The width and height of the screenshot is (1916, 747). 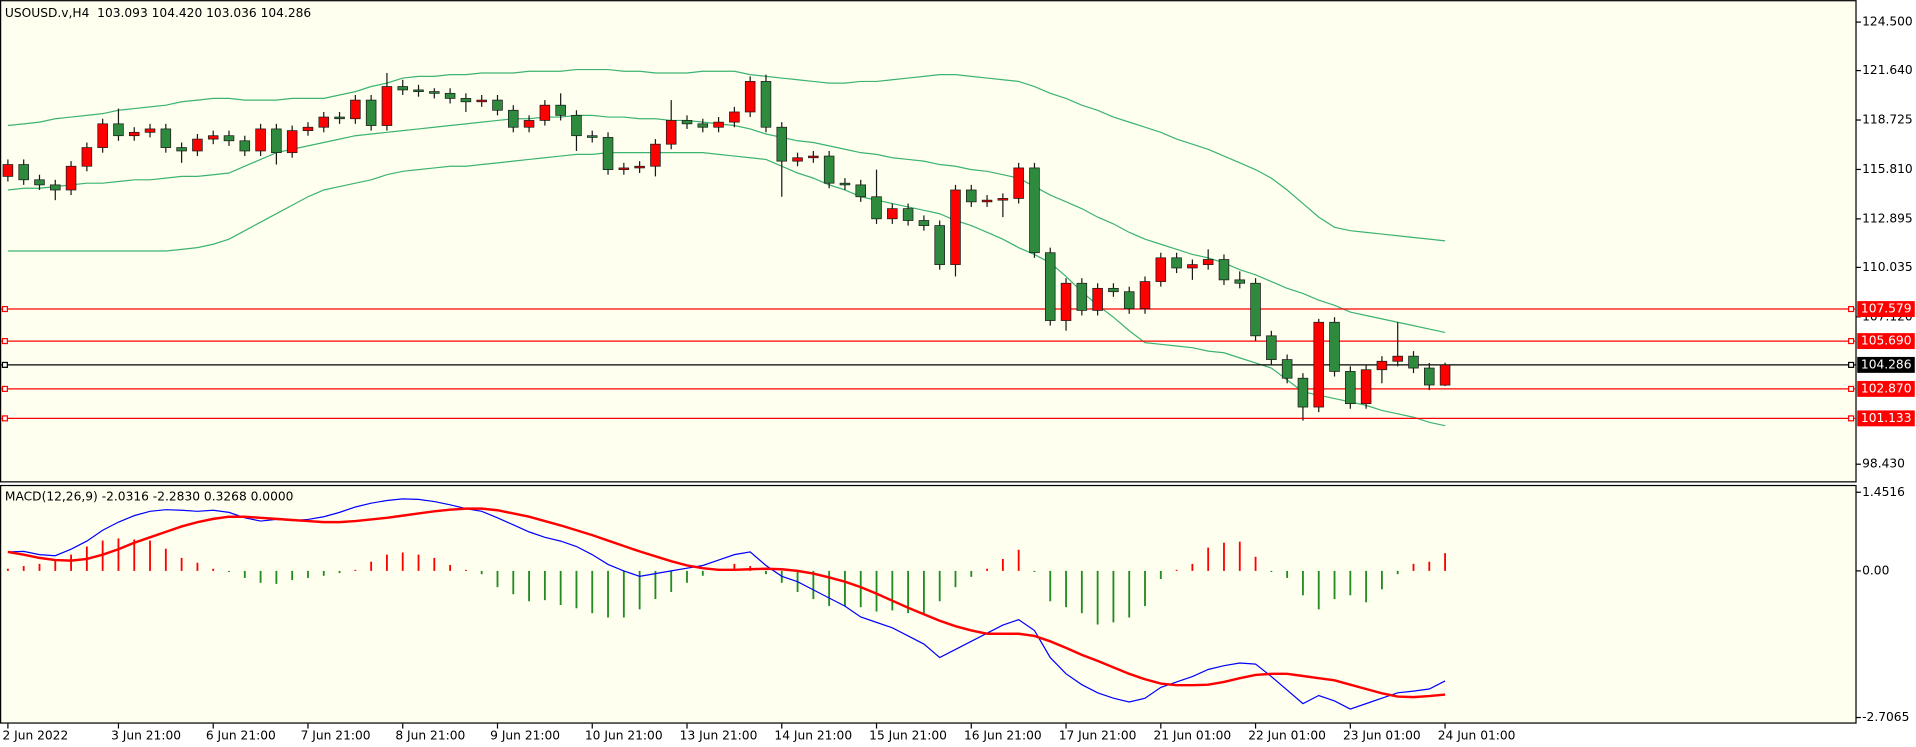 What do you see at coordinates (1477, 735) in the screenshot?
I see `x-tick-label: 24 Jun 01:00` at bounding box center [1477, 735].